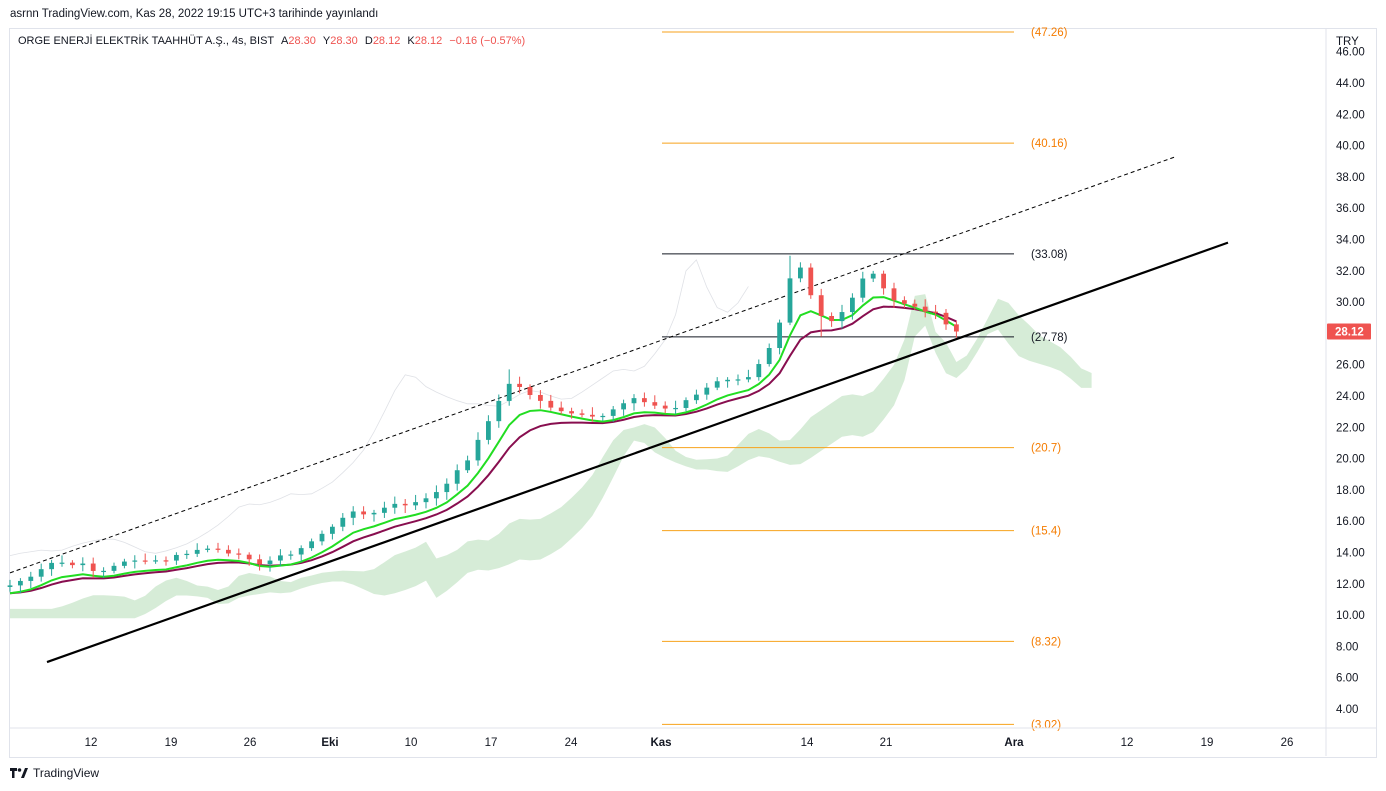  What do you see at coordinates (1046, 449) in the screenshot?
I see `fib-level-label: (20.7)` at bounding box center [1046, 449].